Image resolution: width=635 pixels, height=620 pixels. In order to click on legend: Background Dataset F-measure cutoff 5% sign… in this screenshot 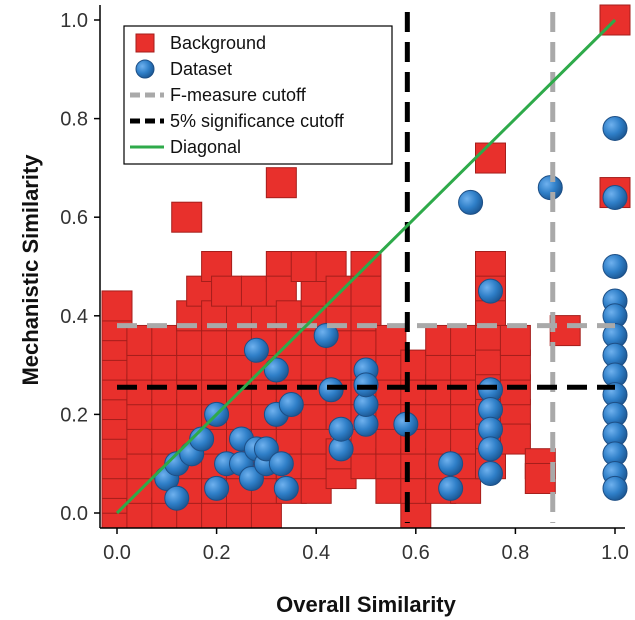, I will do `click(258, 95)`.